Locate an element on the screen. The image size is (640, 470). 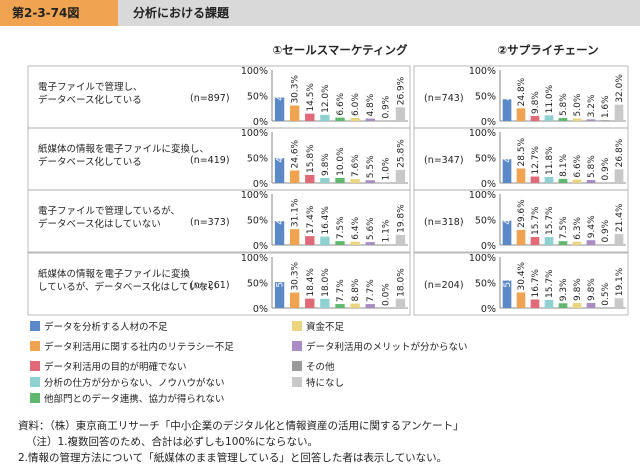
data-label: 9.8% is located at coordinates (326, 164).